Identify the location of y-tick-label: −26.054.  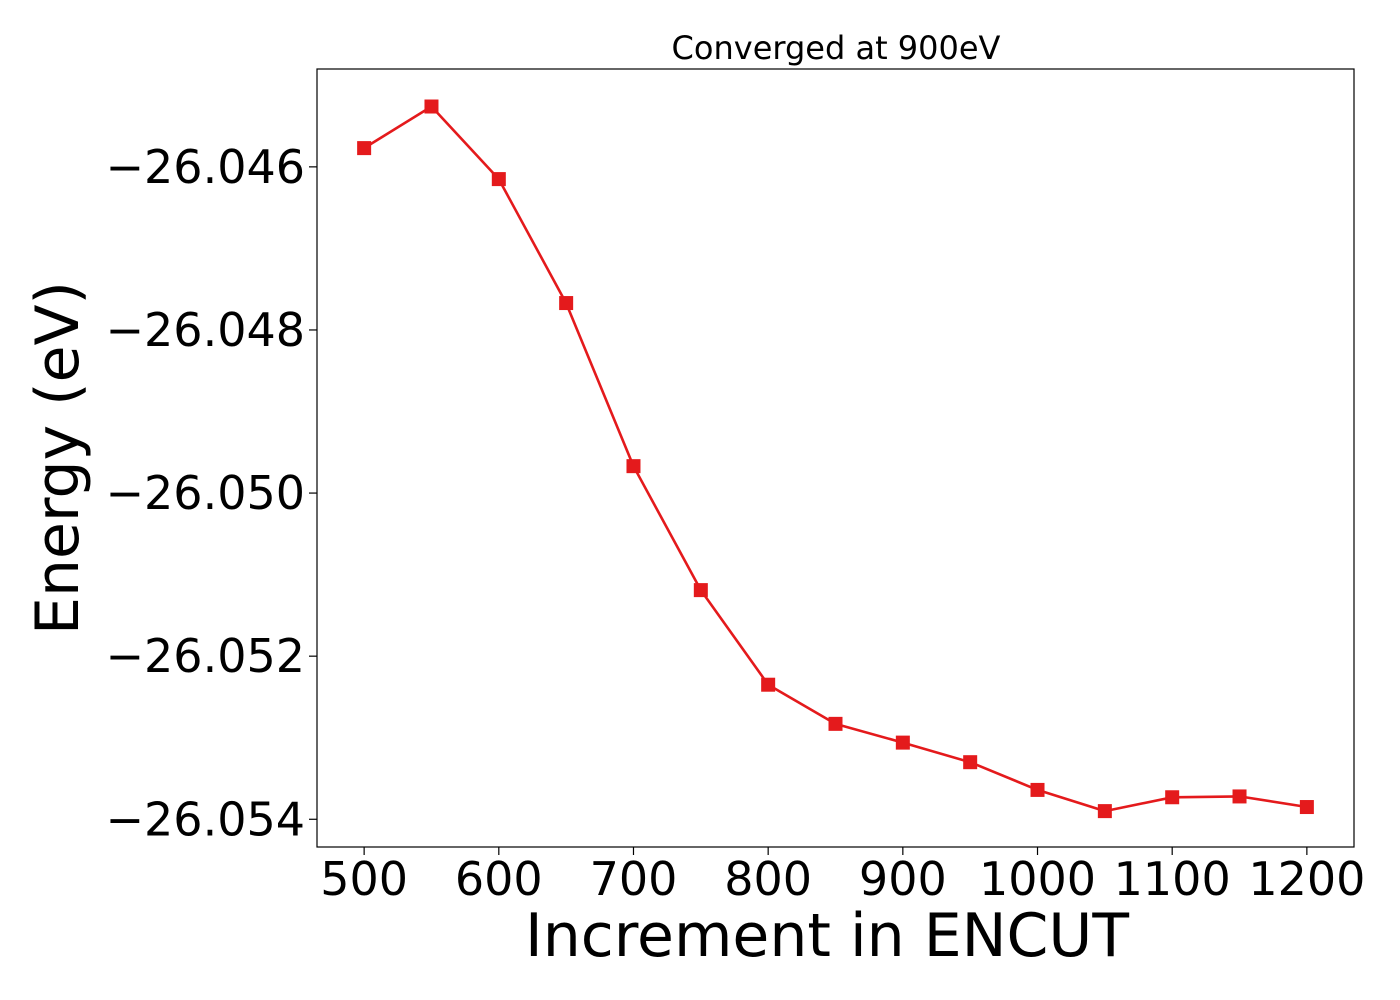
(206, 819).